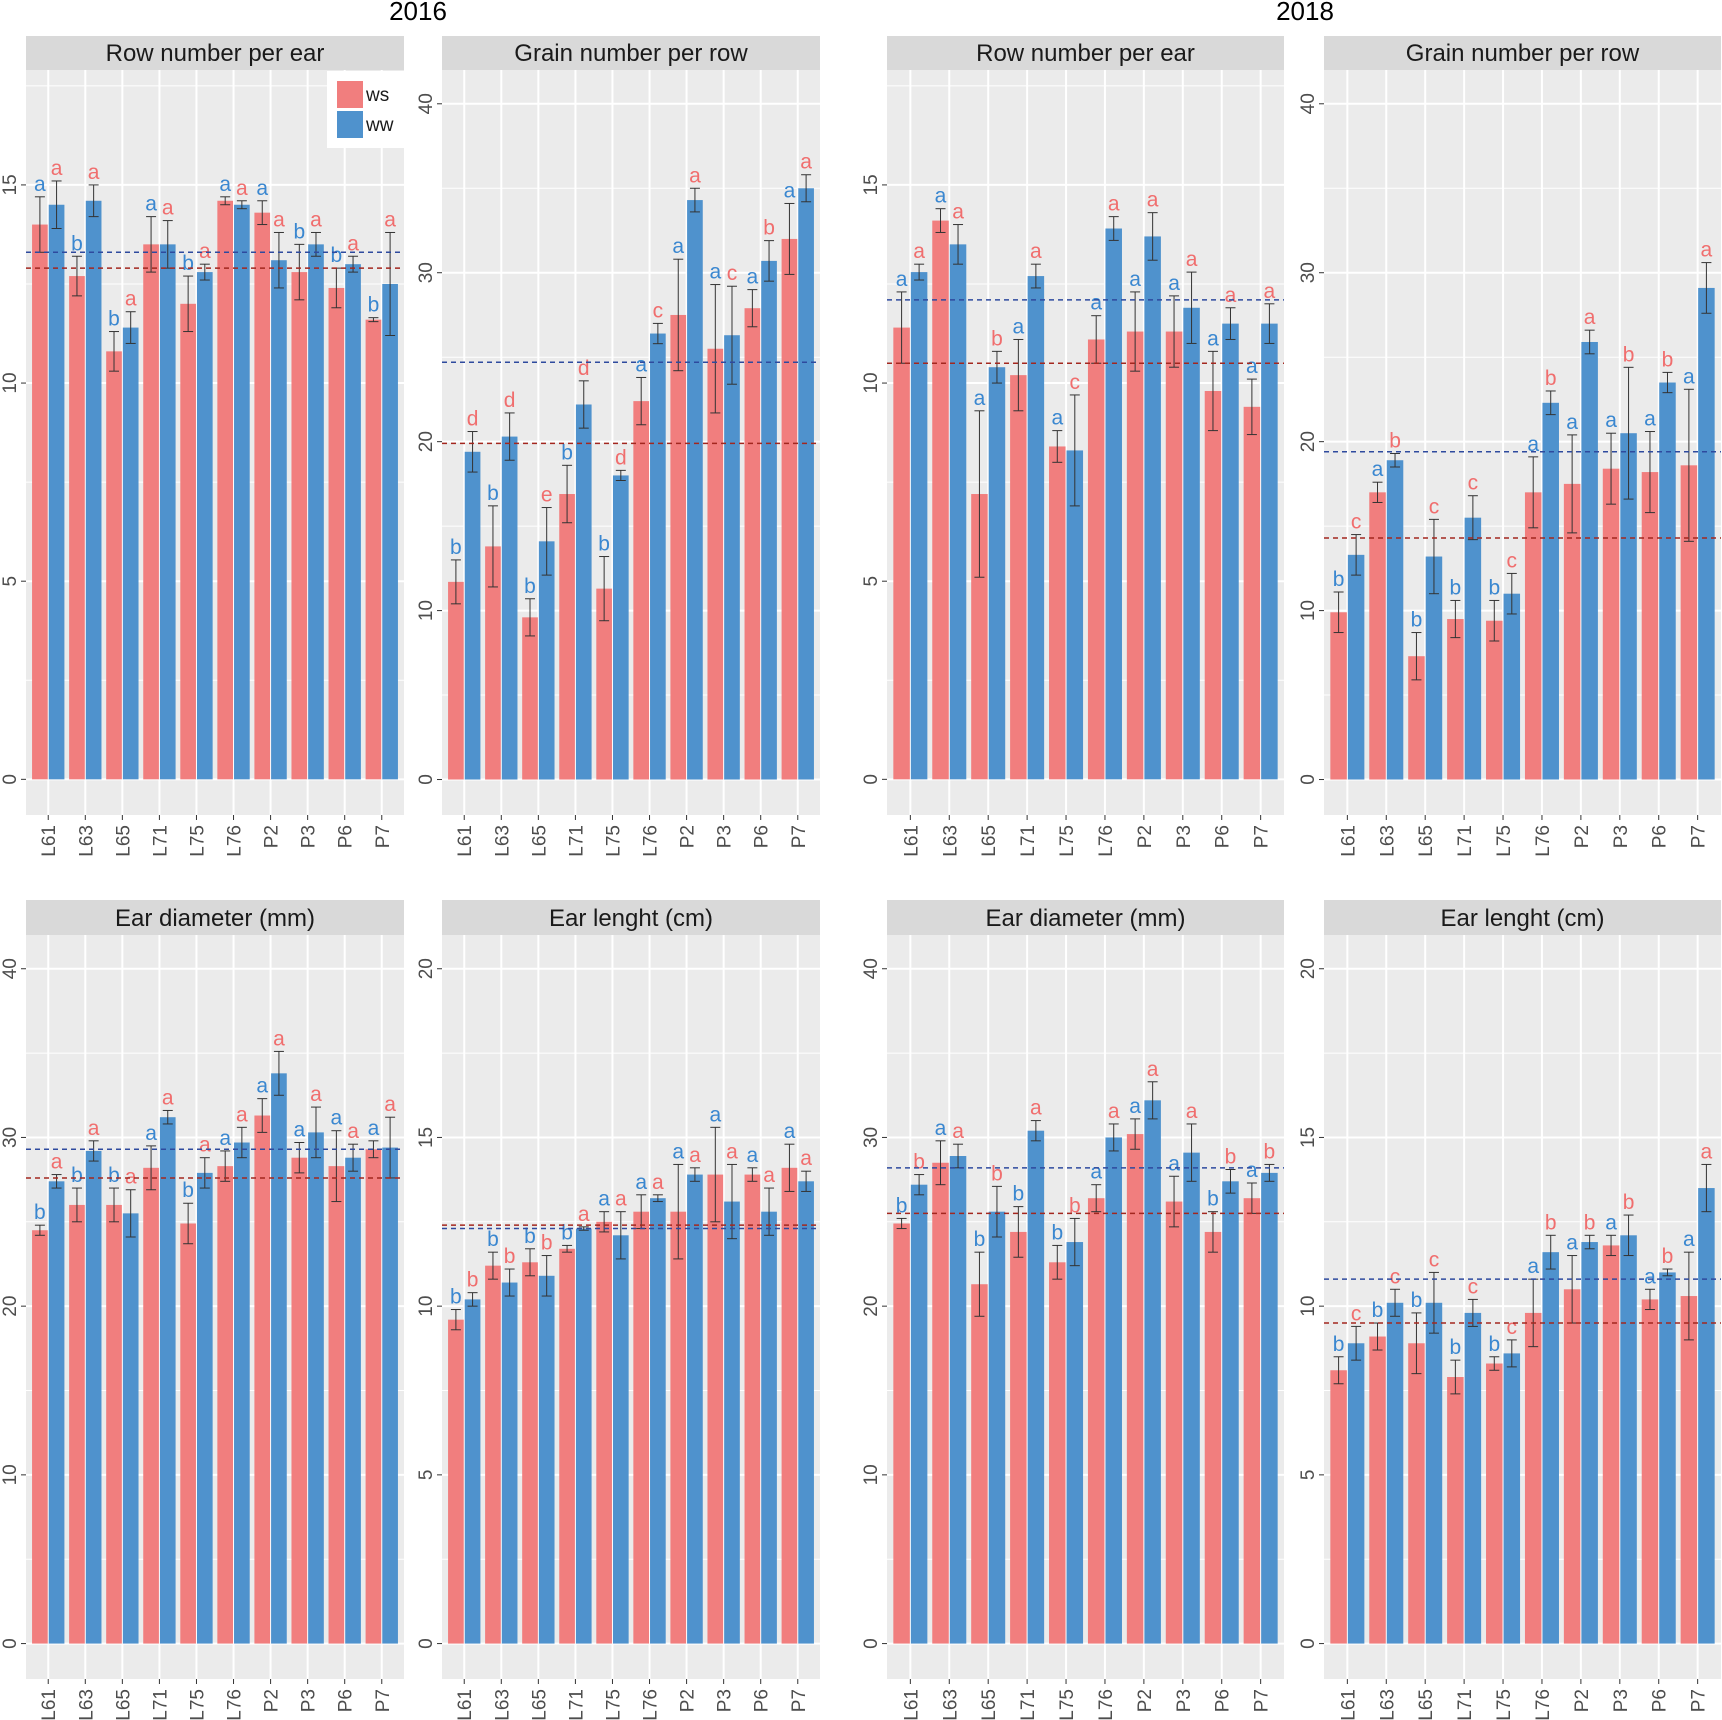  I want to click on year-title-2016: 2016, so click(418, 13).